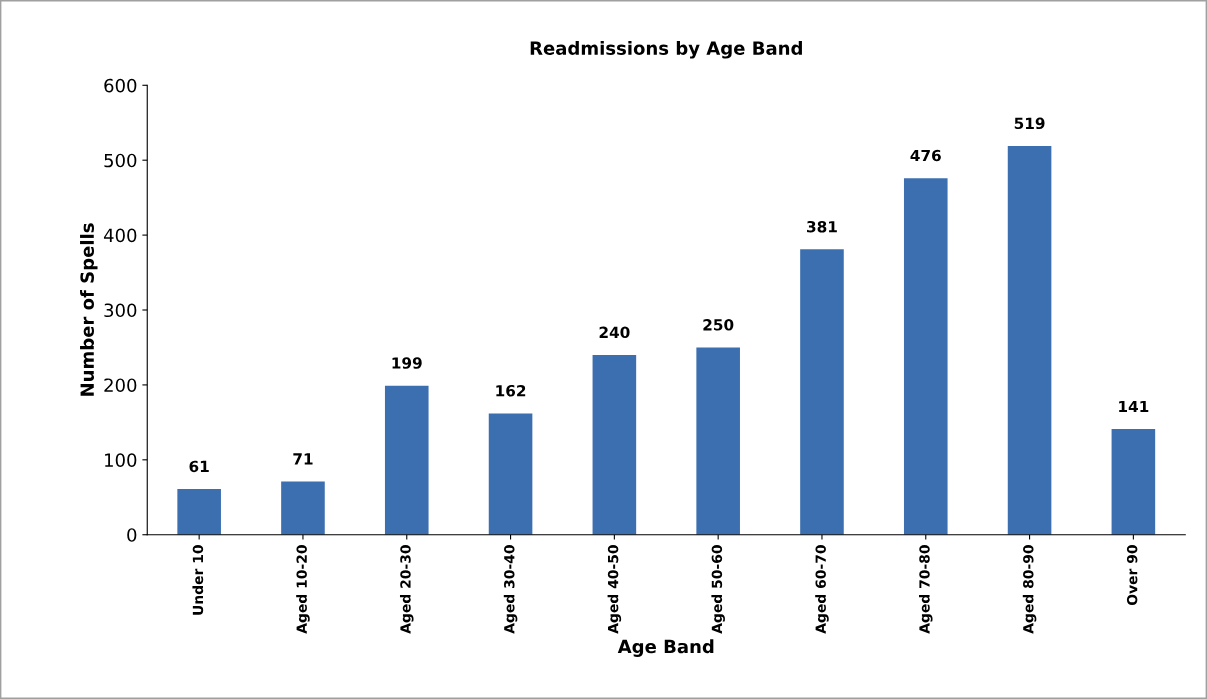  Describe the element at coordinates (1029, 123) in the screenshot. I see `data-label: 519` at that location.